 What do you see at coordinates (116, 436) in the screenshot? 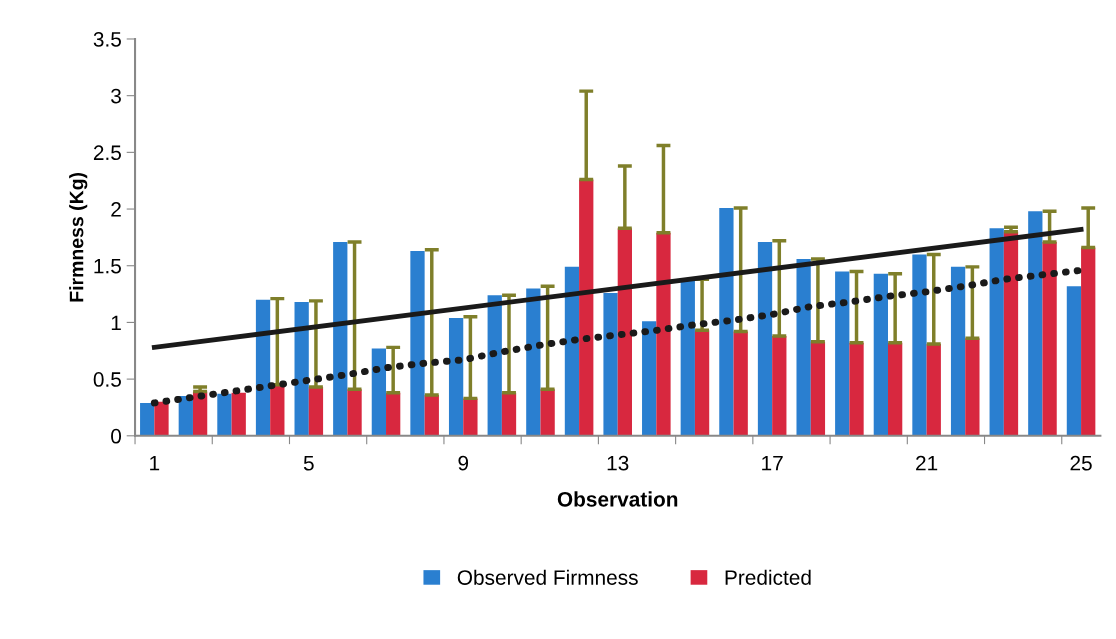
I see `y-tick-label: 0` at bounding box center [116, 436].